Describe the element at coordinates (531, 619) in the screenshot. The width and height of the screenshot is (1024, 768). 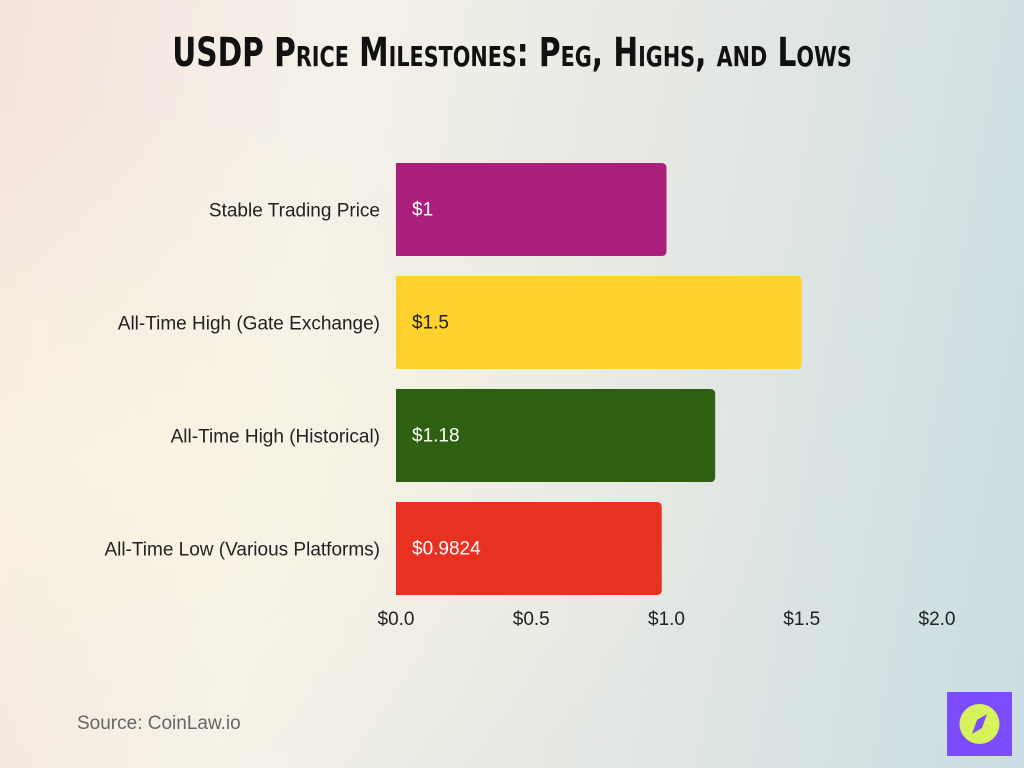
I see `x-tick-label: $0.5` at that location.